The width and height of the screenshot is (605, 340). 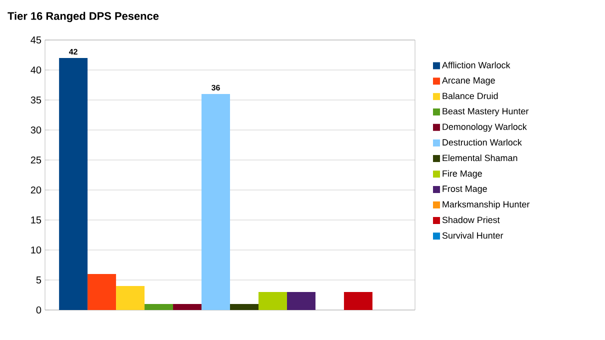 What do you see at coordinates (39, 310) in the screenshot?
I see `y-tick-label: 0` at bounding box center [39, 310].